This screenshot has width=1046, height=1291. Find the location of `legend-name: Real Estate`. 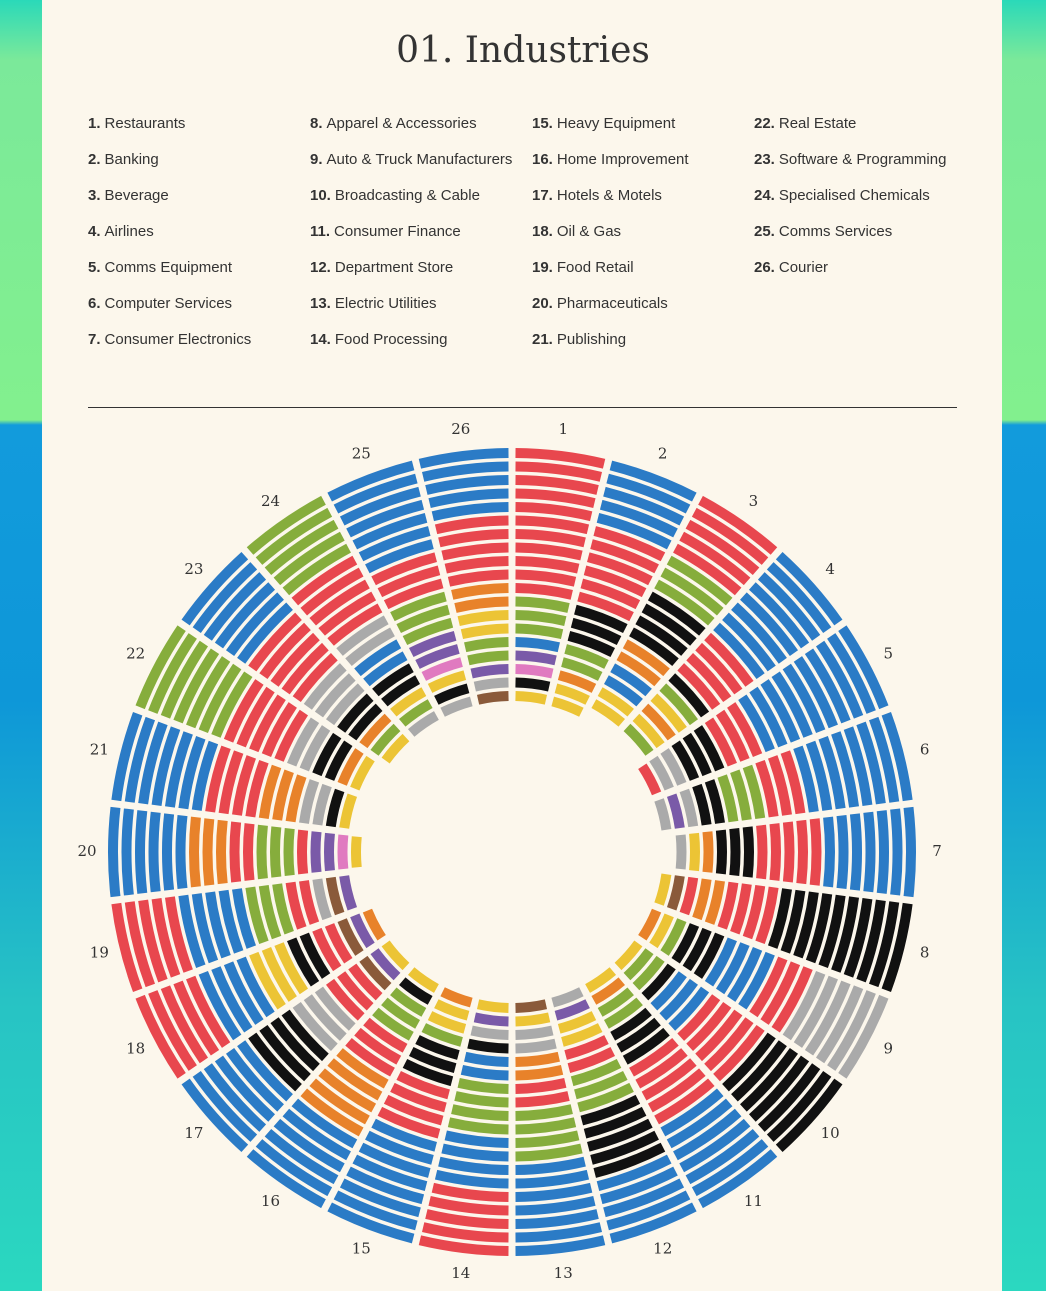

legend-name: Real Estate is located at coordinates (817, 123).